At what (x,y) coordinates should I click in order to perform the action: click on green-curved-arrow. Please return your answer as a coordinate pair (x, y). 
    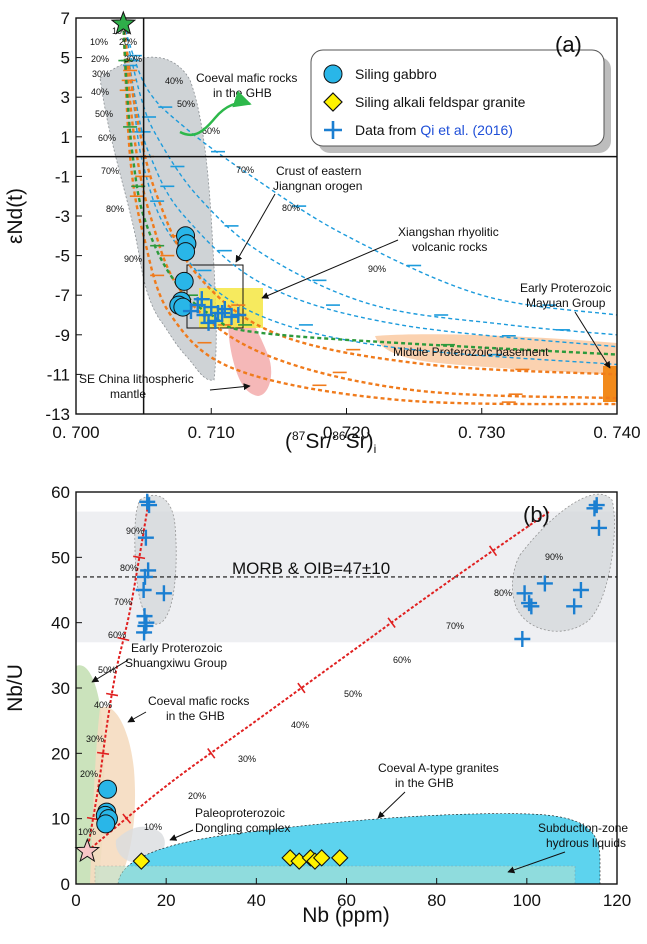
    Looking at the image, I should click on (215, 113).